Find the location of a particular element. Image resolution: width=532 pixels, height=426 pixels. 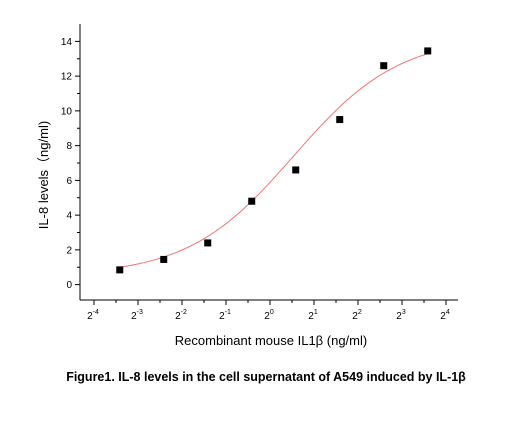

x-tick-label: 2-3 is located at coordinates (137, 315).